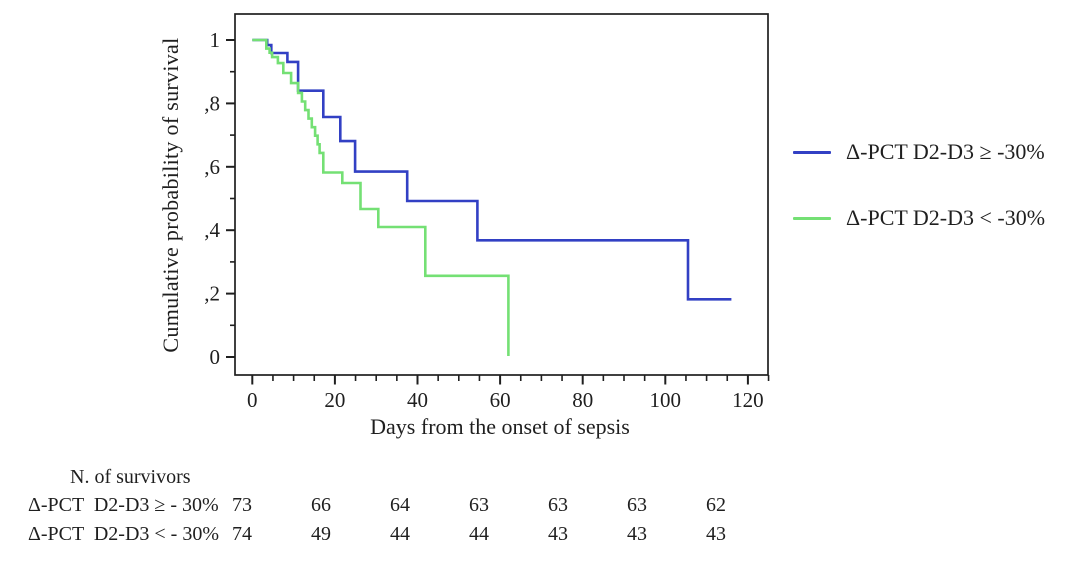  I want to click on y-tick-label: ,8, so click(212, 103).